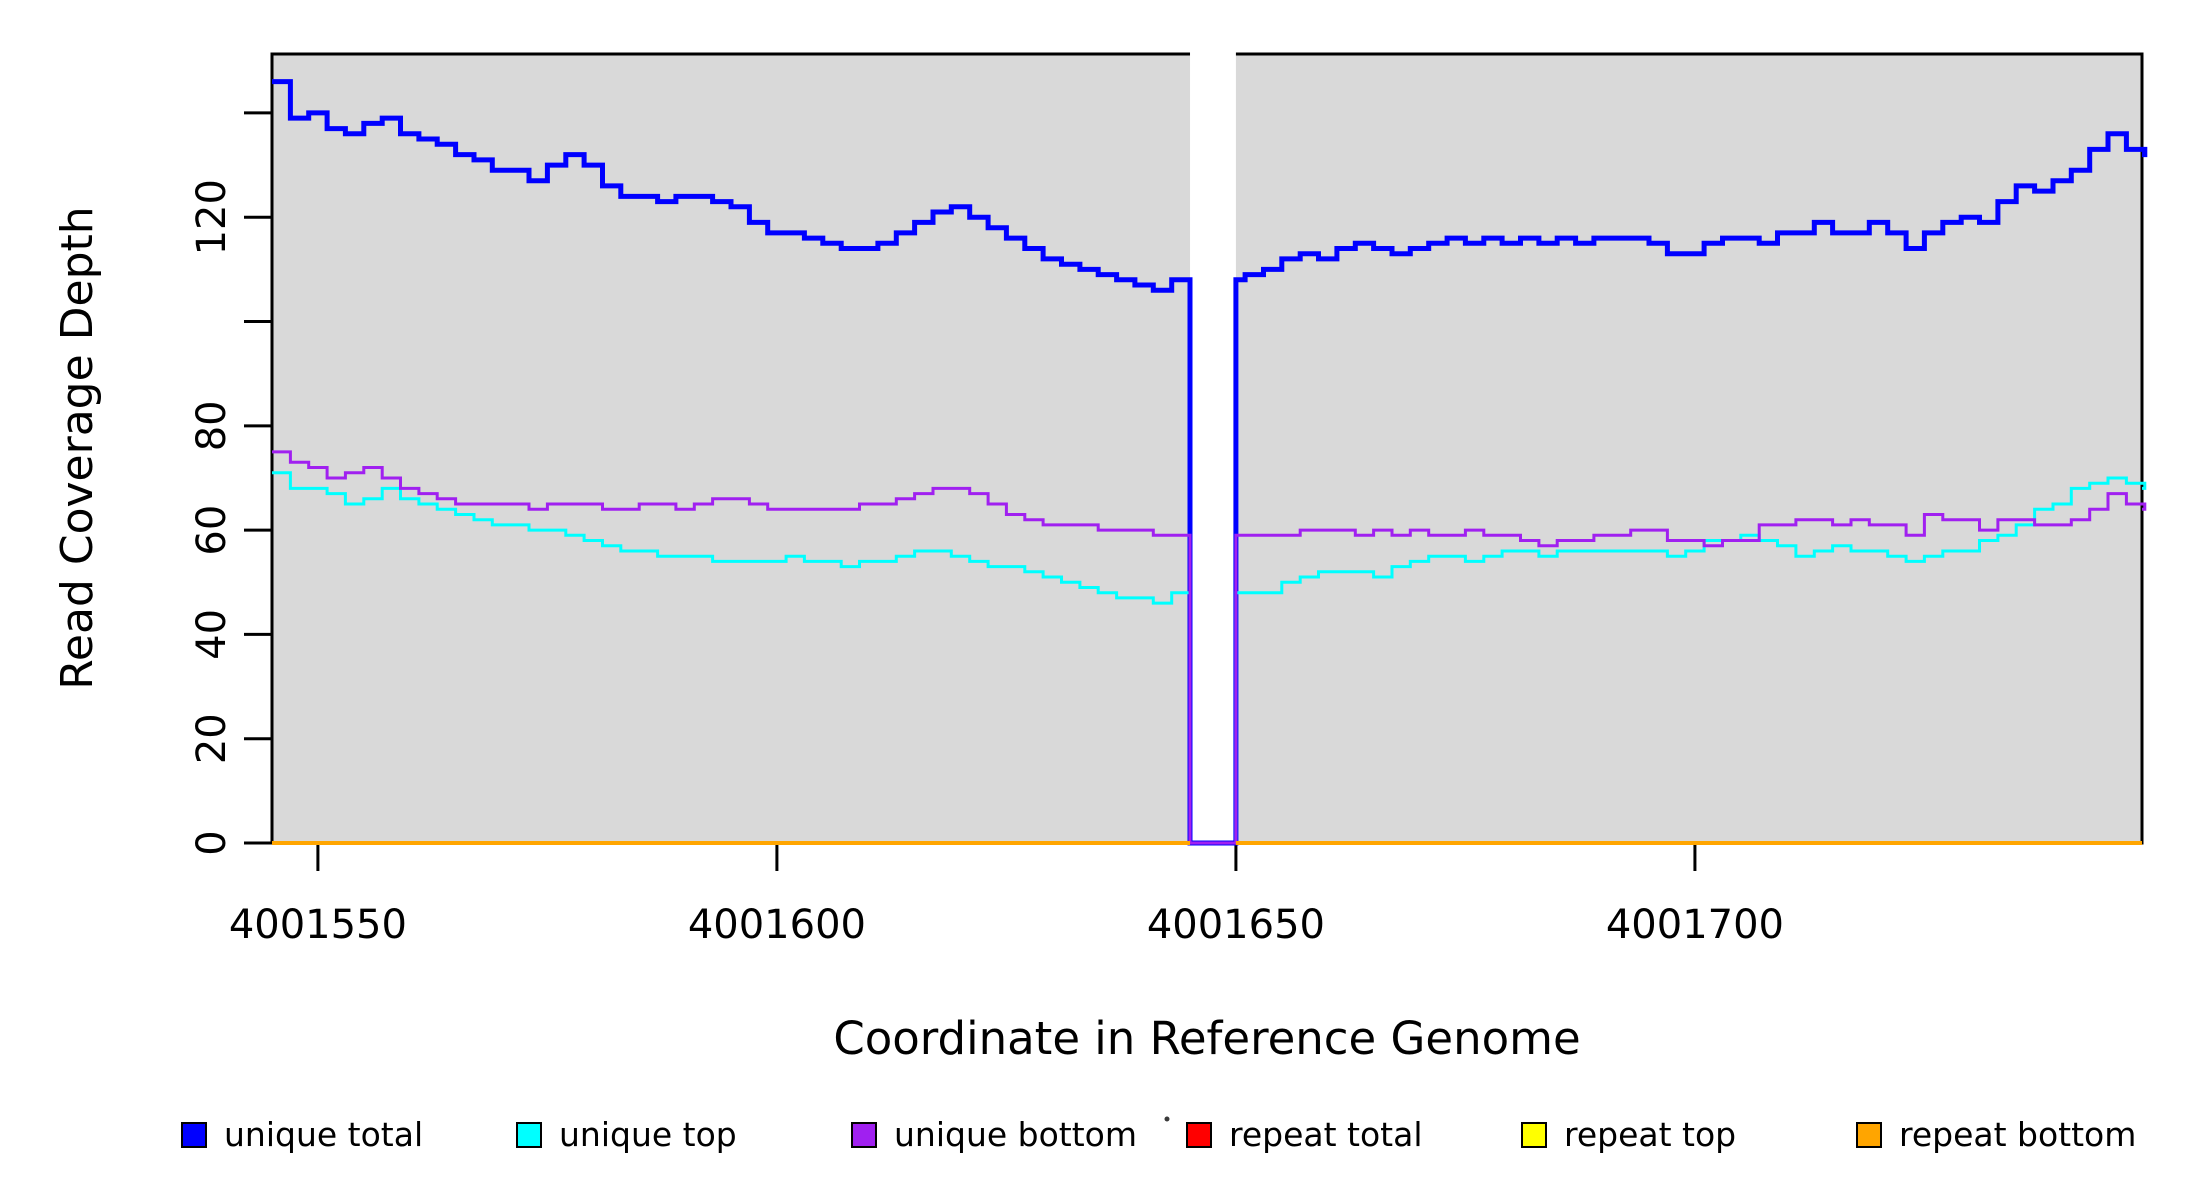 The image size is (2200, 1200). Describe the element at coordinates (1534, 1135) in the screenshot. I see `legend-swatch-repeat-top` at that location.